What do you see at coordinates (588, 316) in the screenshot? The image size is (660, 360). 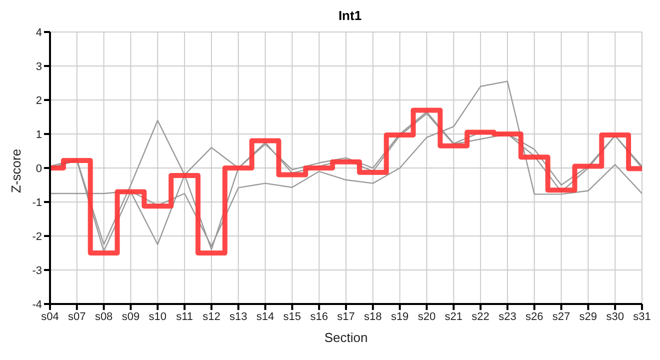 I see `x-tick-label: s29` at bounding box center [588, 316].